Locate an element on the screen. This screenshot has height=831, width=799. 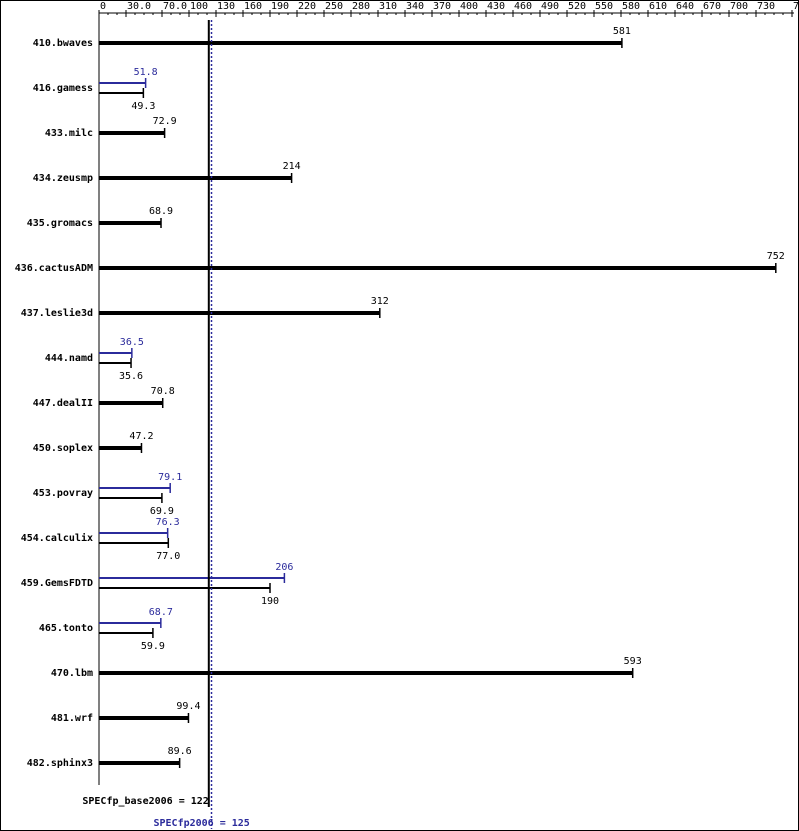
x-tick-label: 100 is located at coordinates (199, 6).